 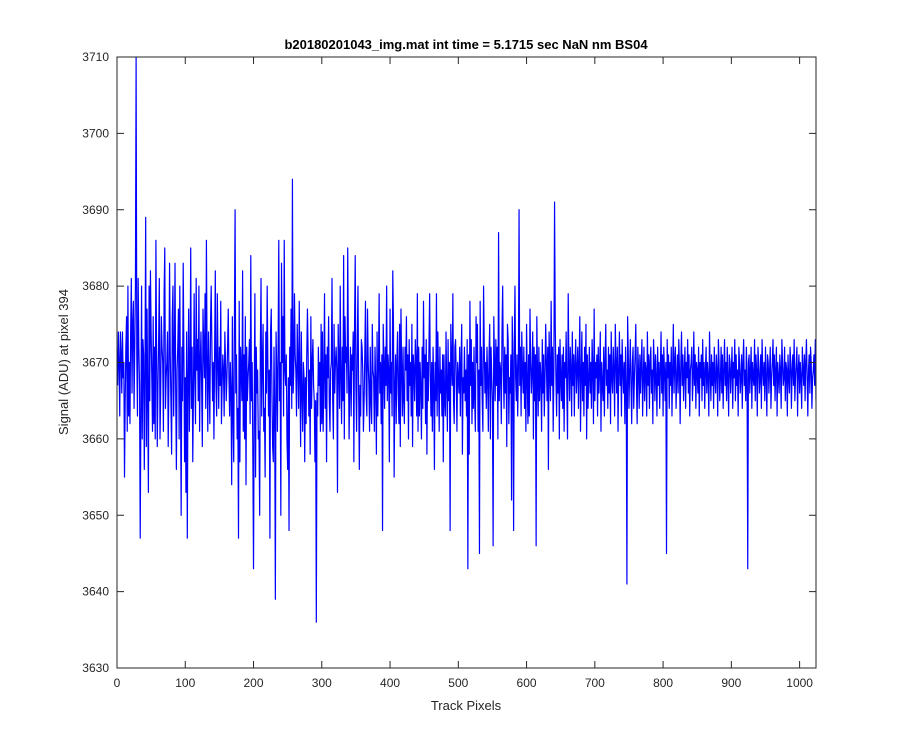 What do you see at coordinates (63, 362) in the screenshot?
I see `y-axis-label: Signal (ADU) at pixel 394` at bounding box center [63, 362].